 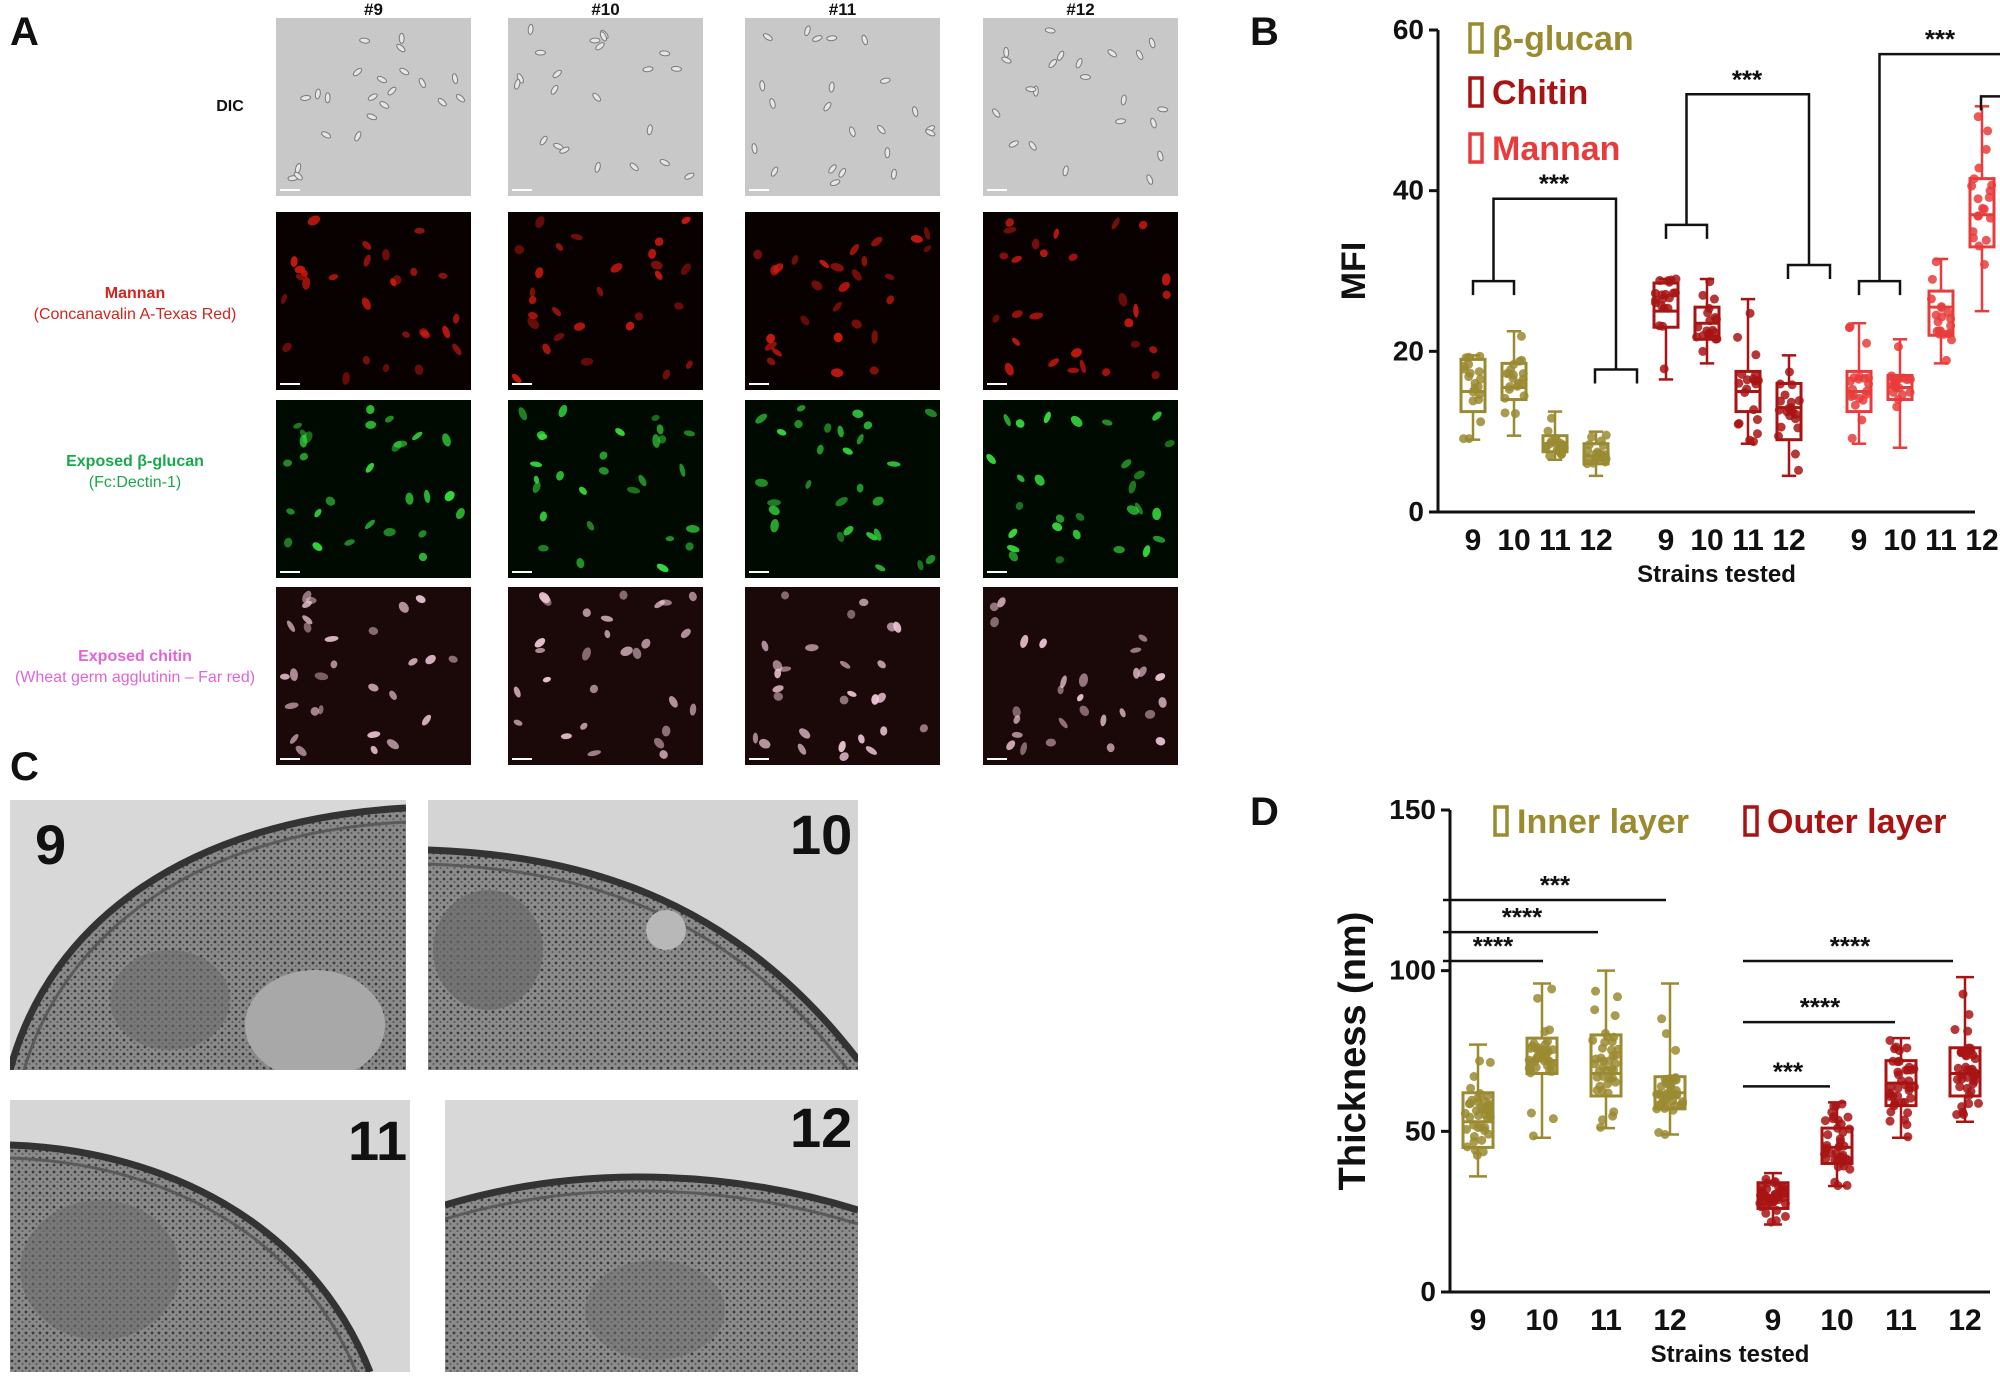 I want to click on em-label-10: 10, so click(x=821, y=834).